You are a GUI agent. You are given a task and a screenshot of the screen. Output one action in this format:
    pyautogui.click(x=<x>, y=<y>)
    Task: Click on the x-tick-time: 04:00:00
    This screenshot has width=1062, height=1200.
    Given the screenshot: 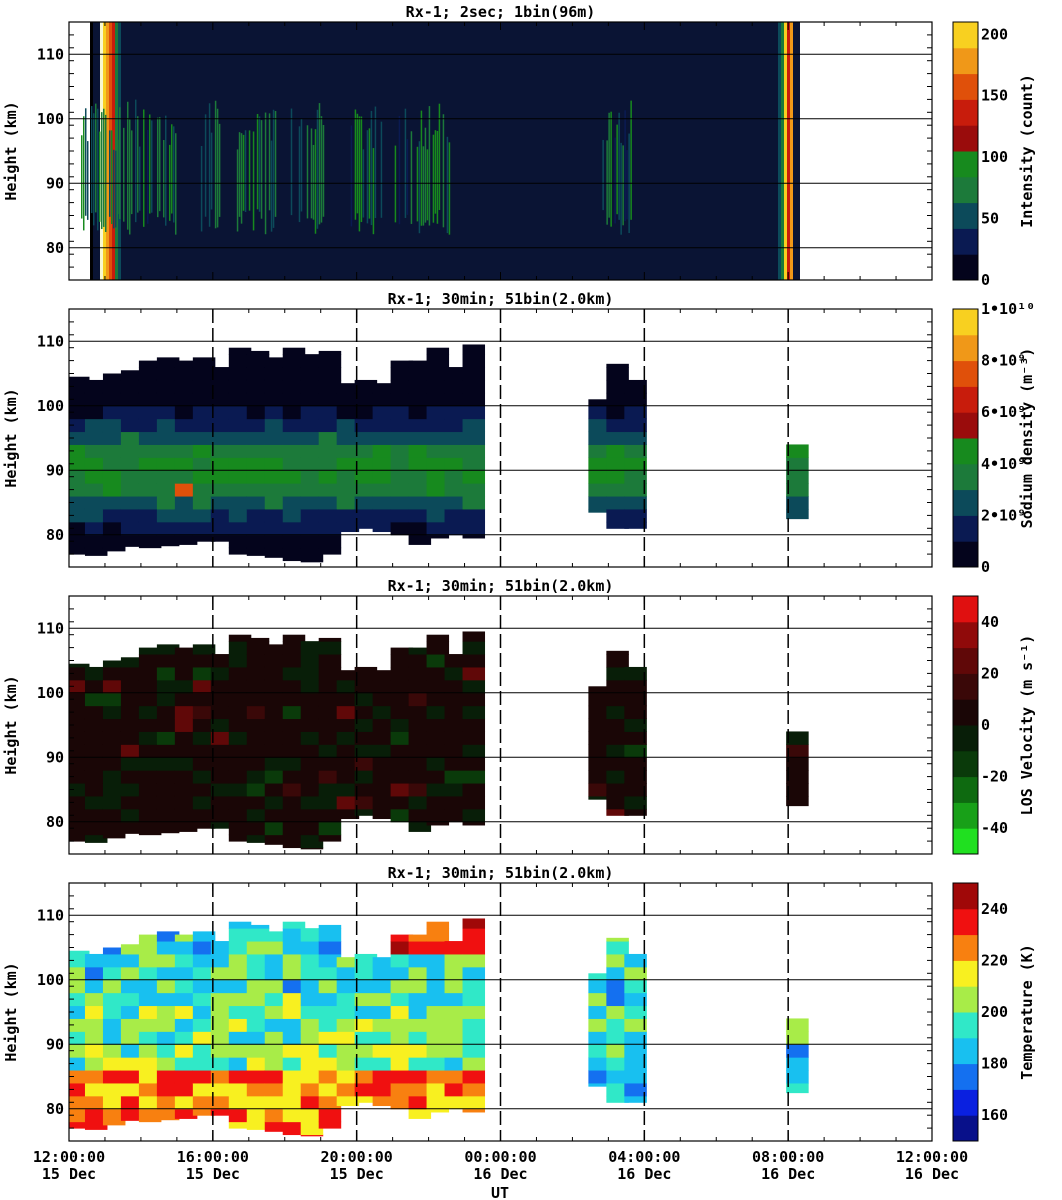 What is the action you would take?
    pyautogui.click(x=644, y=1157)
    